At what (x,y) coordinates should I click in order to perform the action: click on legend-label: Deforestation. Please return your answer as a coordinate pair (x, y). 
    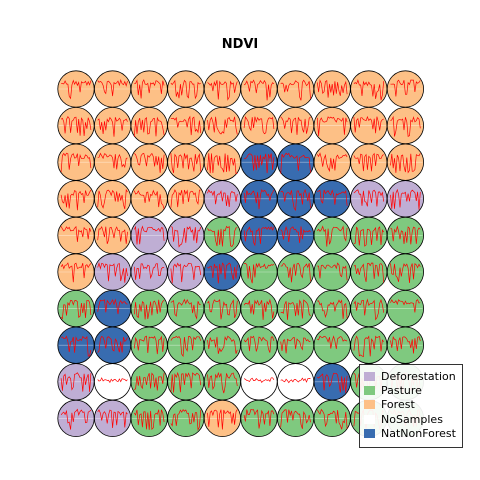
    Looking at the image, I should click on (418, 376).